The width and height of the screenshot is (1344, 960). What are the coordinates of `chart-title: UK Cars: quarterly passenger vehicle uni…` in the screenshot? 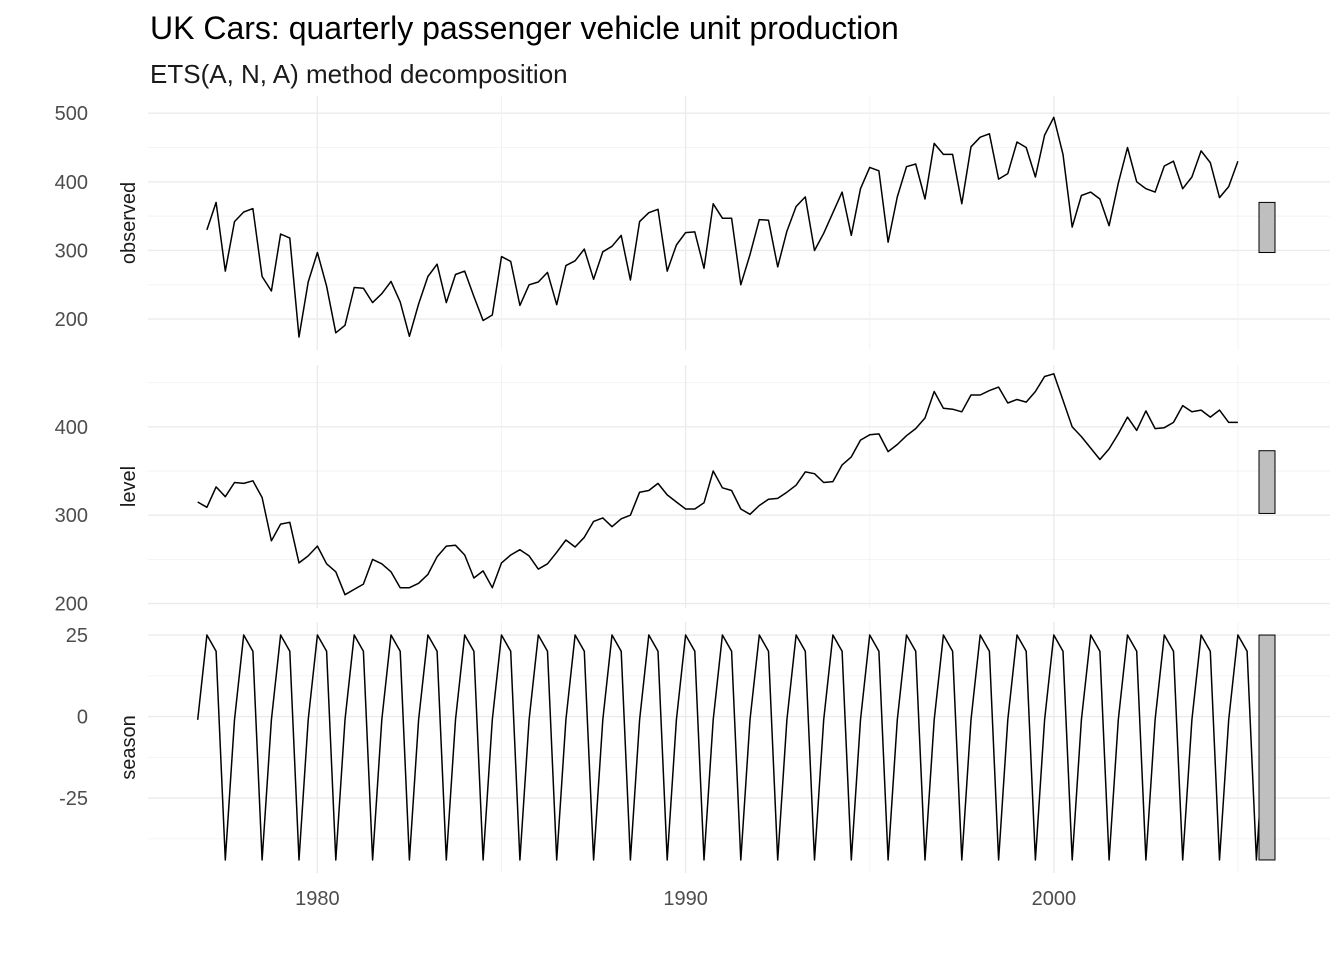 It's located at (524, 28).